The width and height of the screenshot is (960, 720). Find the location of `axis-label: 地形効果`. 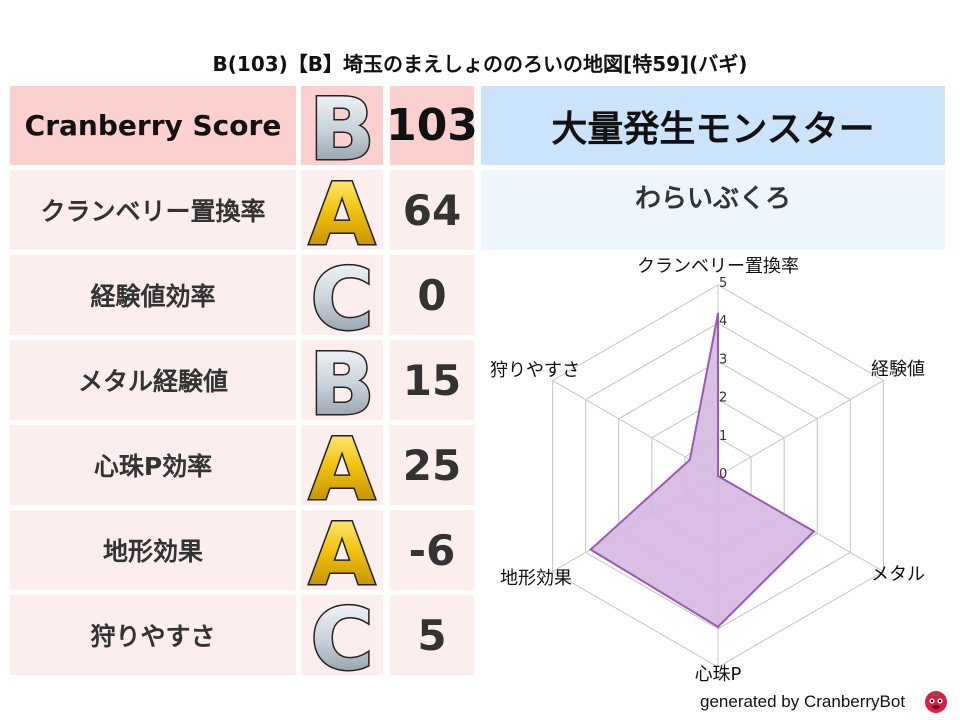

axis-label: 地形効果 is located at coordinates (536, 578).